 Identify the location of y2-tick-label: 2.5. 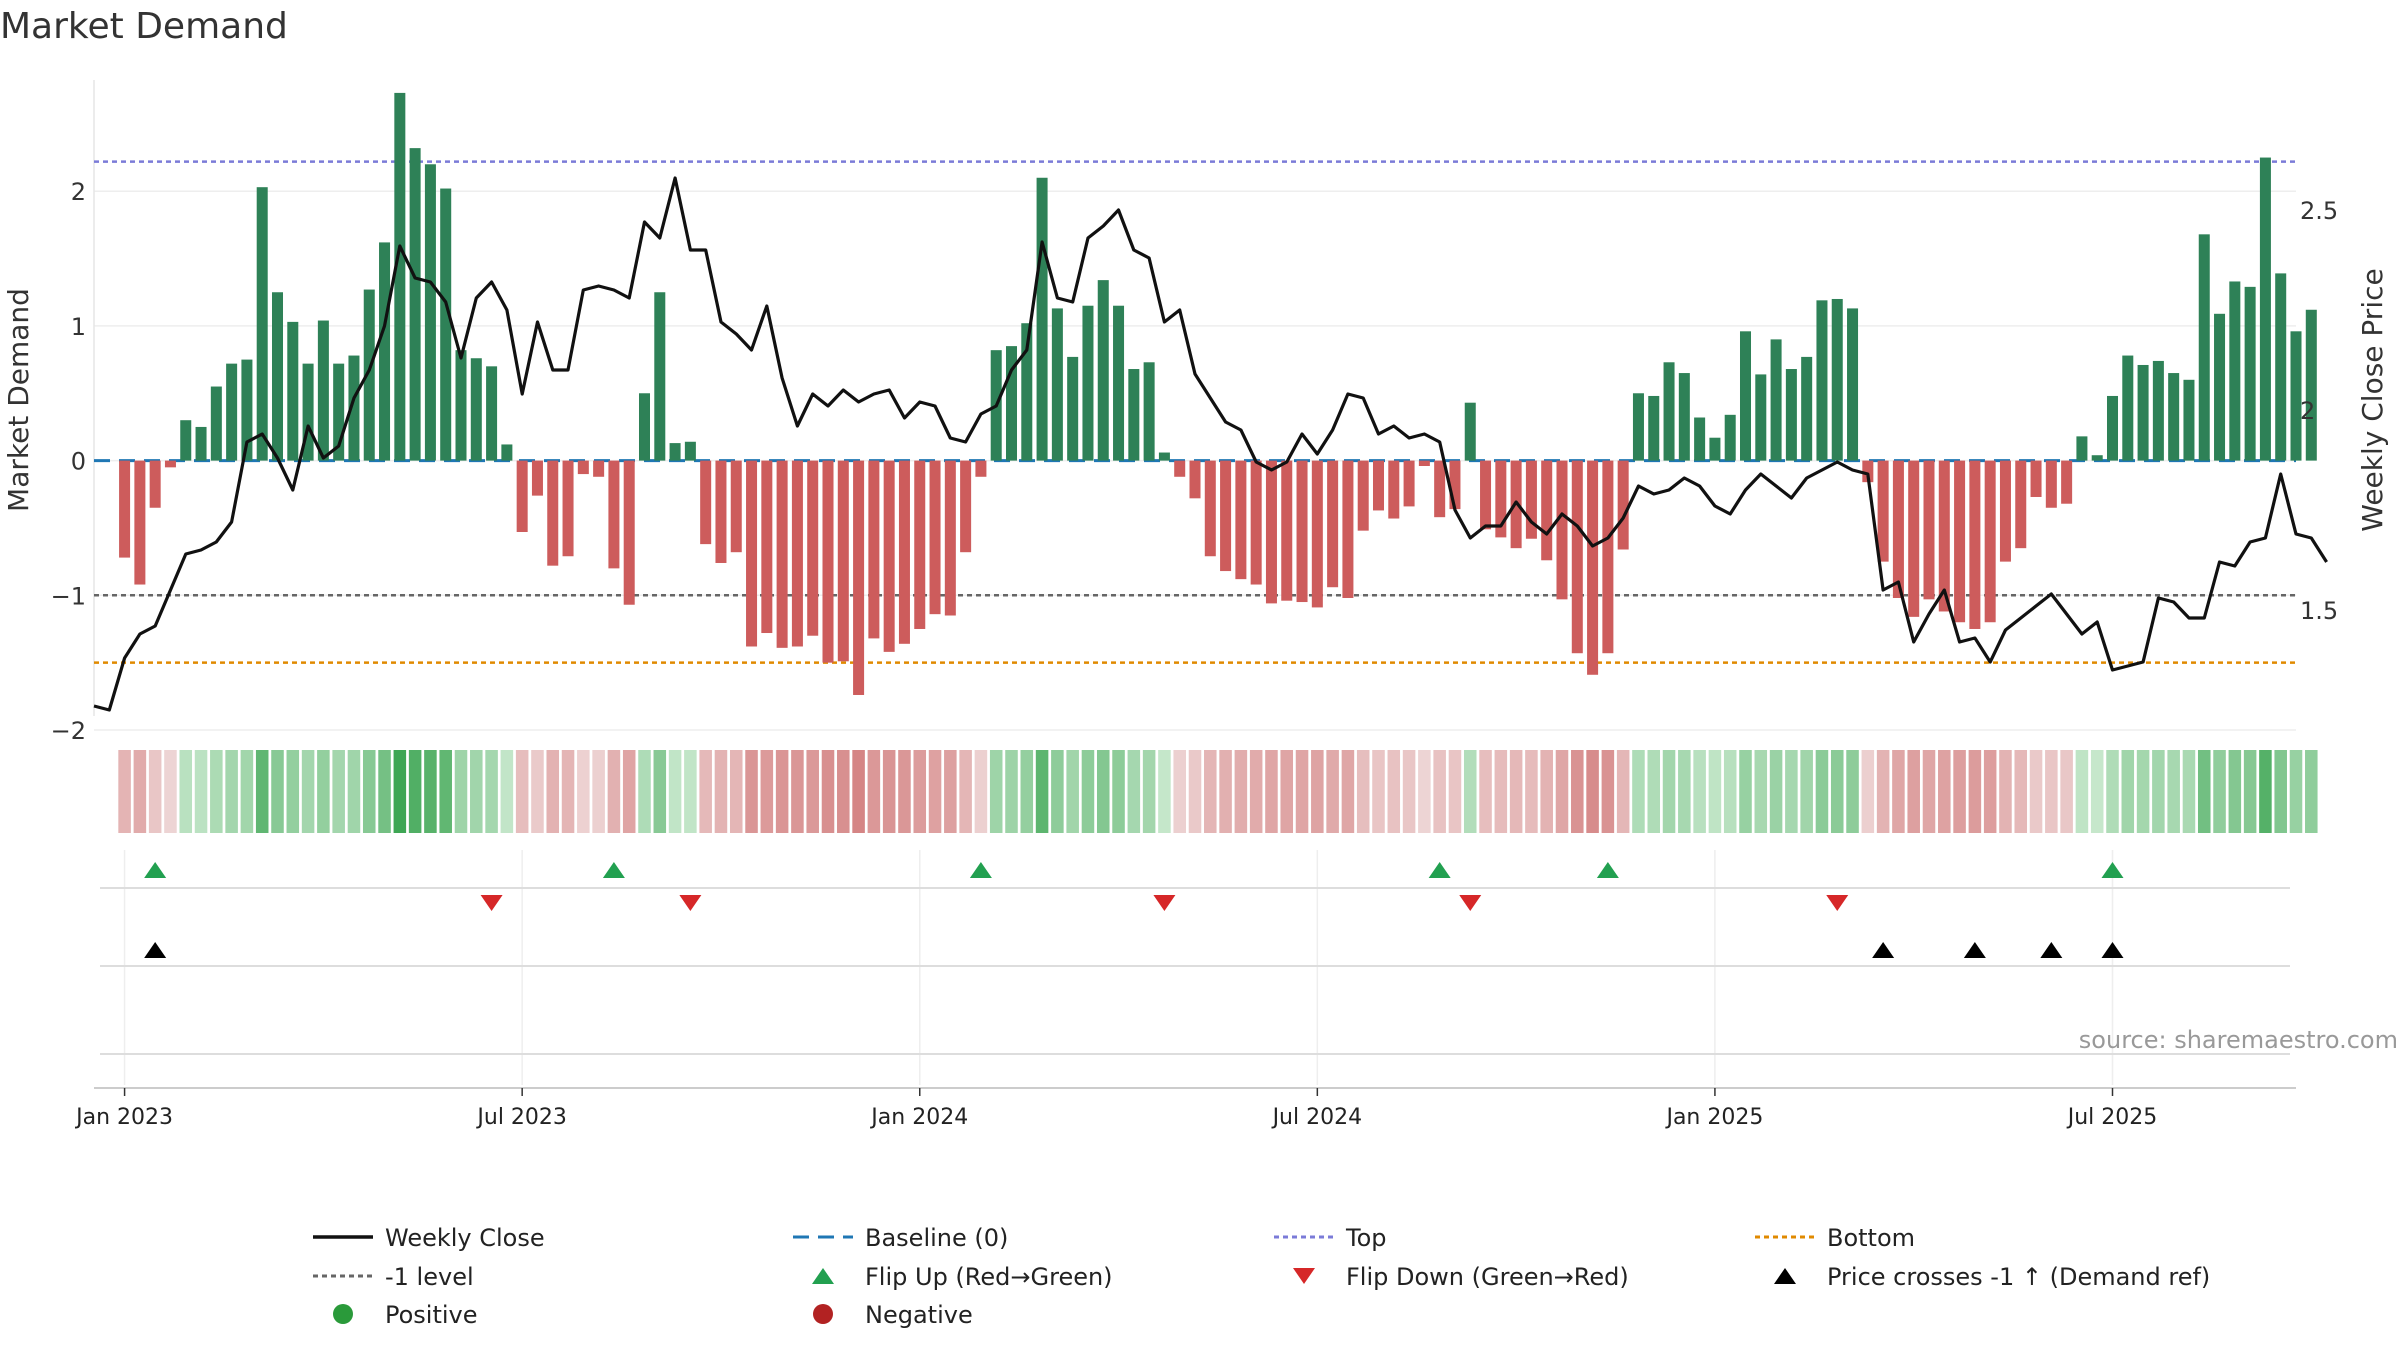
(2319, 211).